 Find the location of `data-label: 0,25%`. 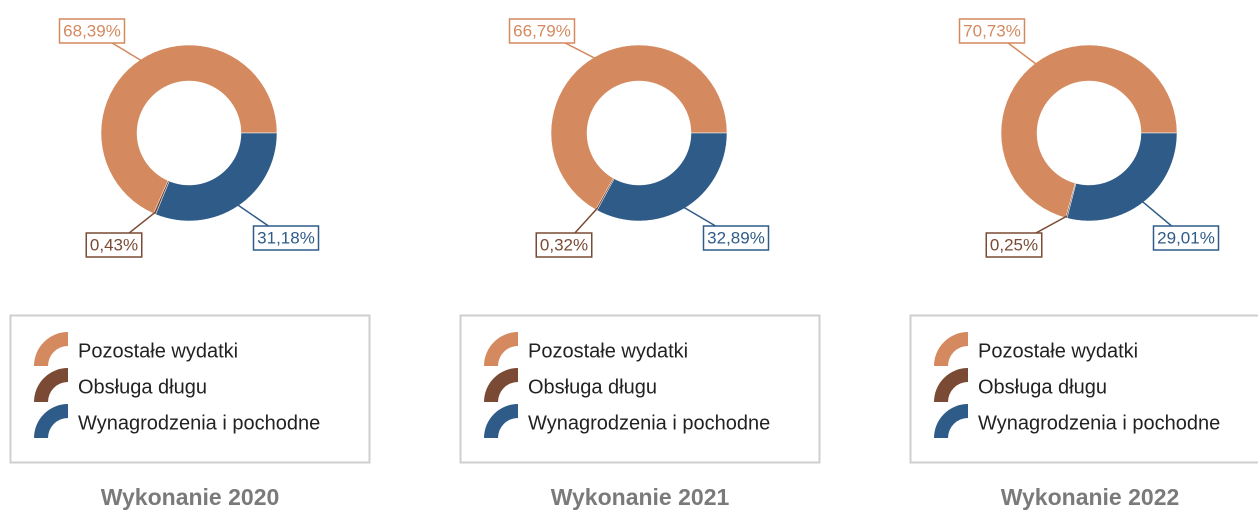

data-label: 0,25% is located at coordinates (1014, 244).